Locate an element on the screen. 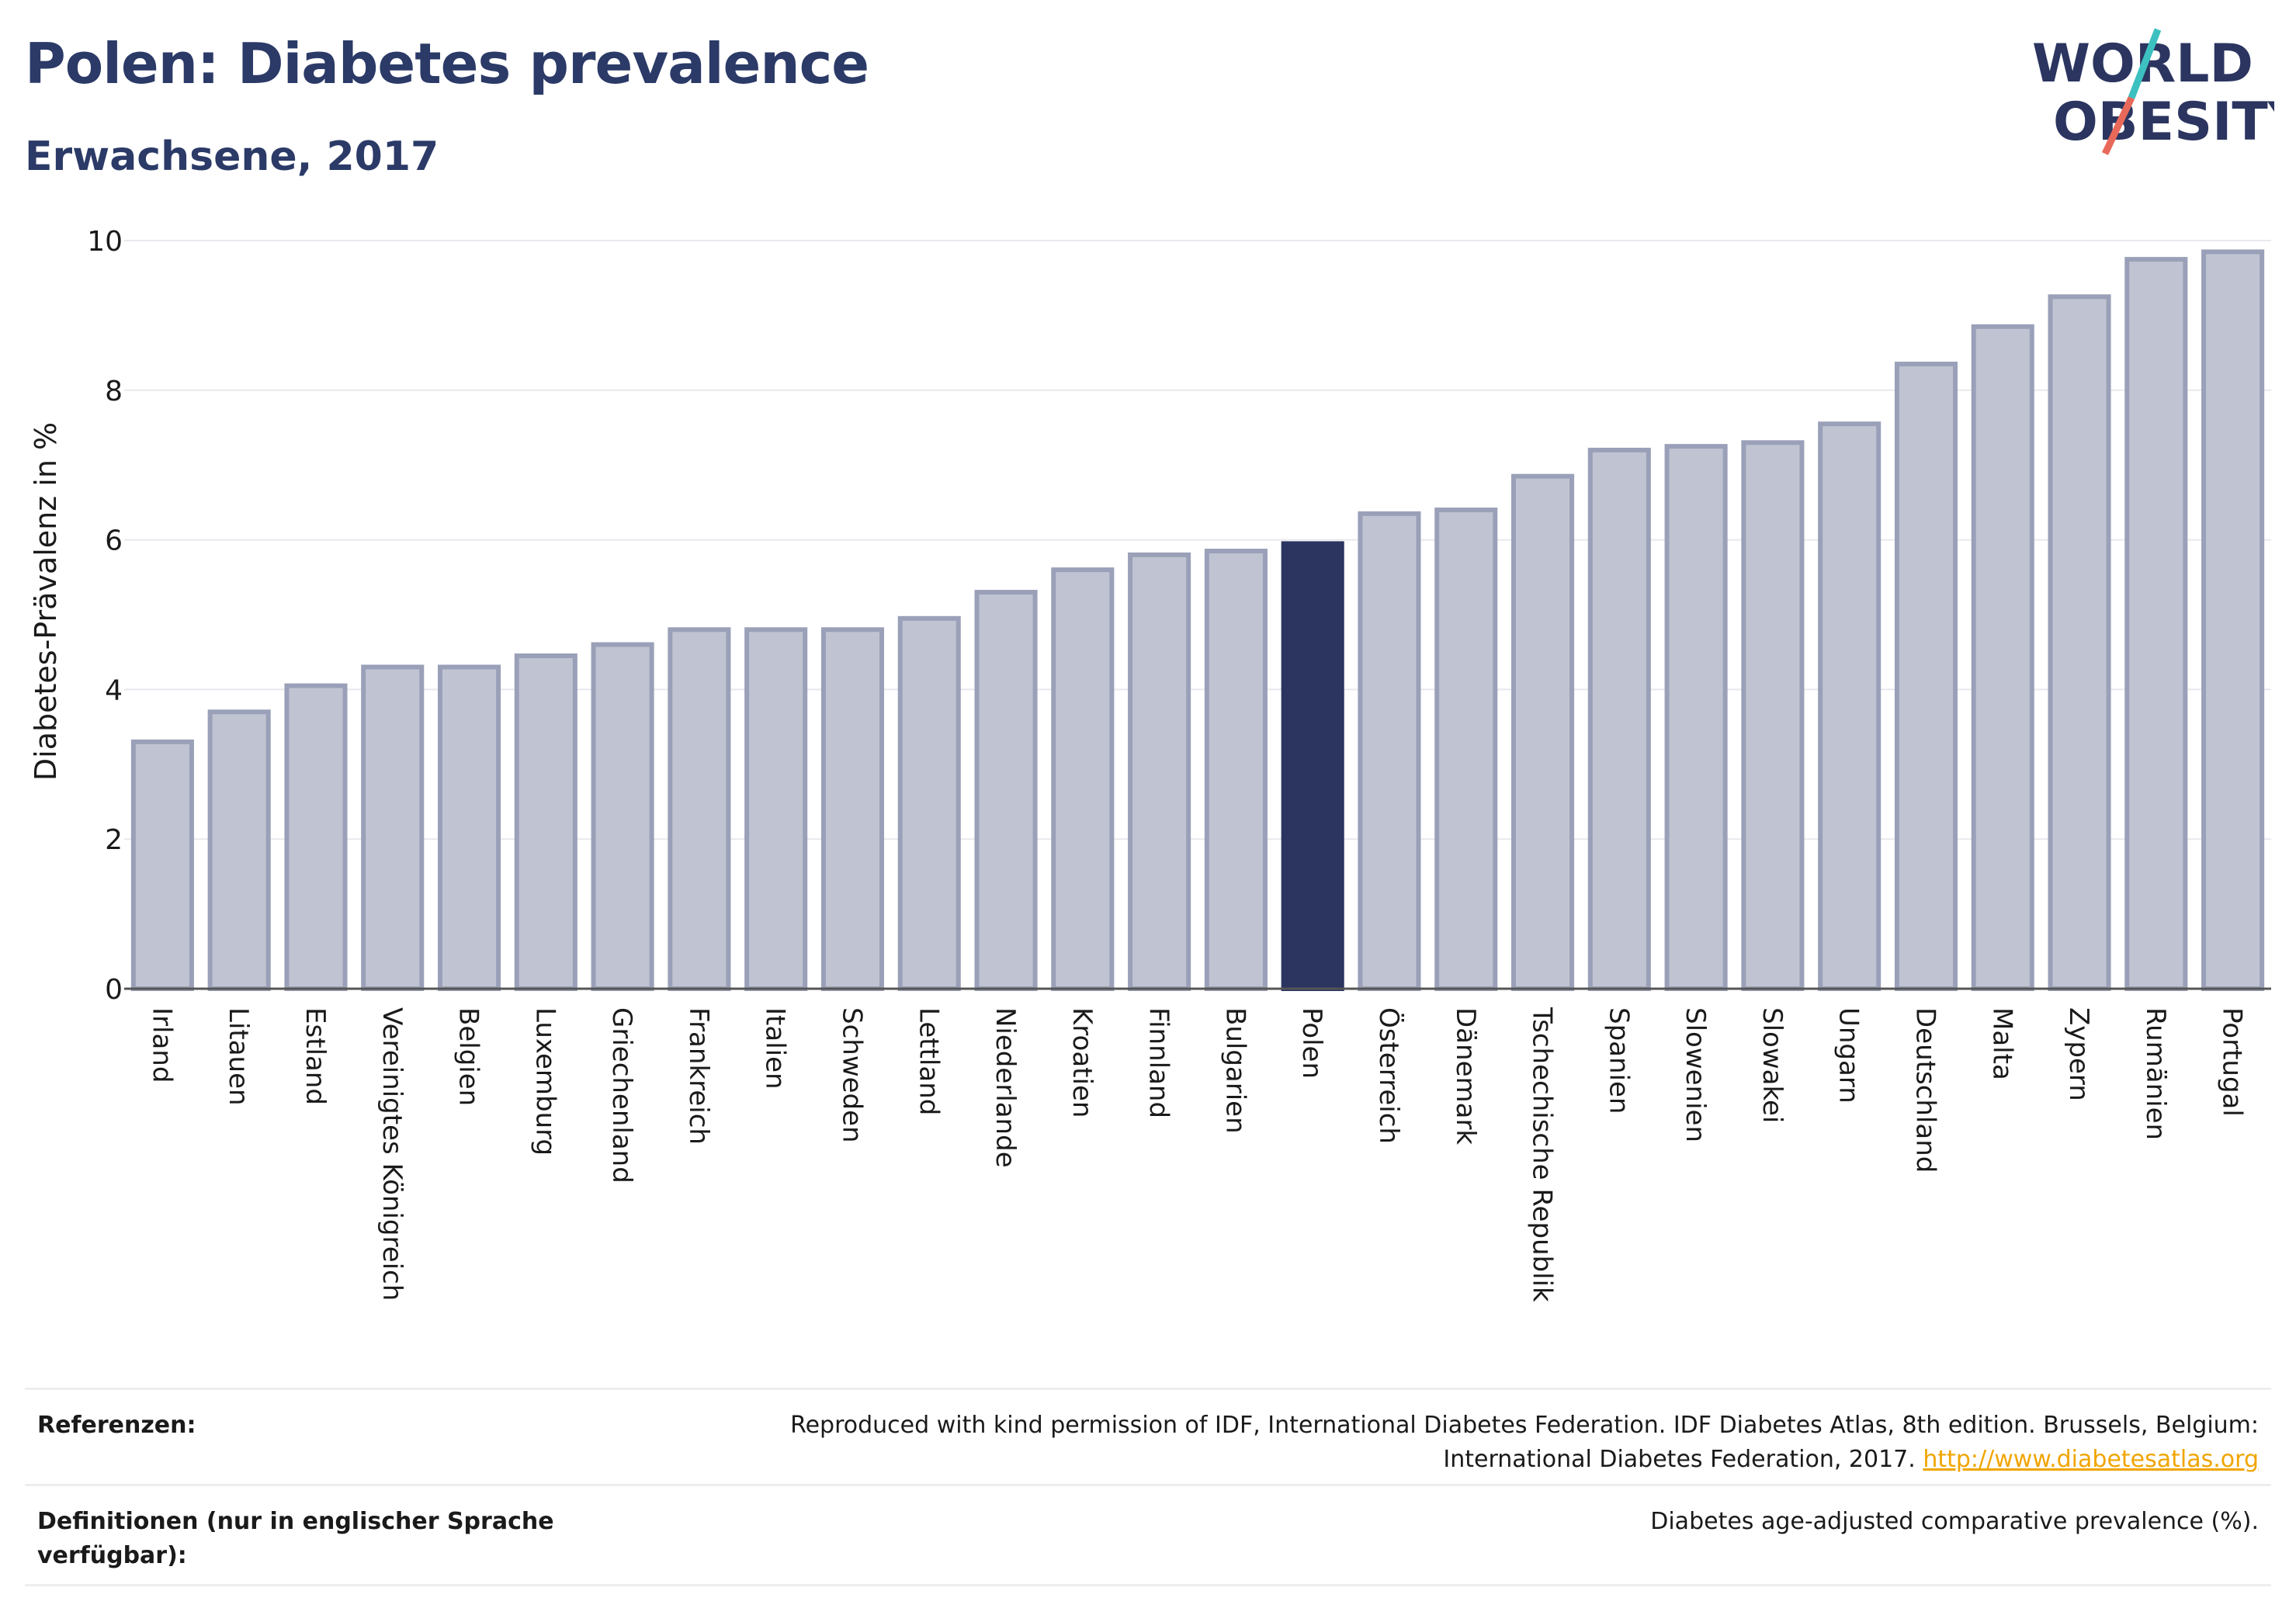 Image resolution: width=2296 pixels, height=1622 pixels. x-tick-label: Spanien is located at coordinates (1618, 1060).